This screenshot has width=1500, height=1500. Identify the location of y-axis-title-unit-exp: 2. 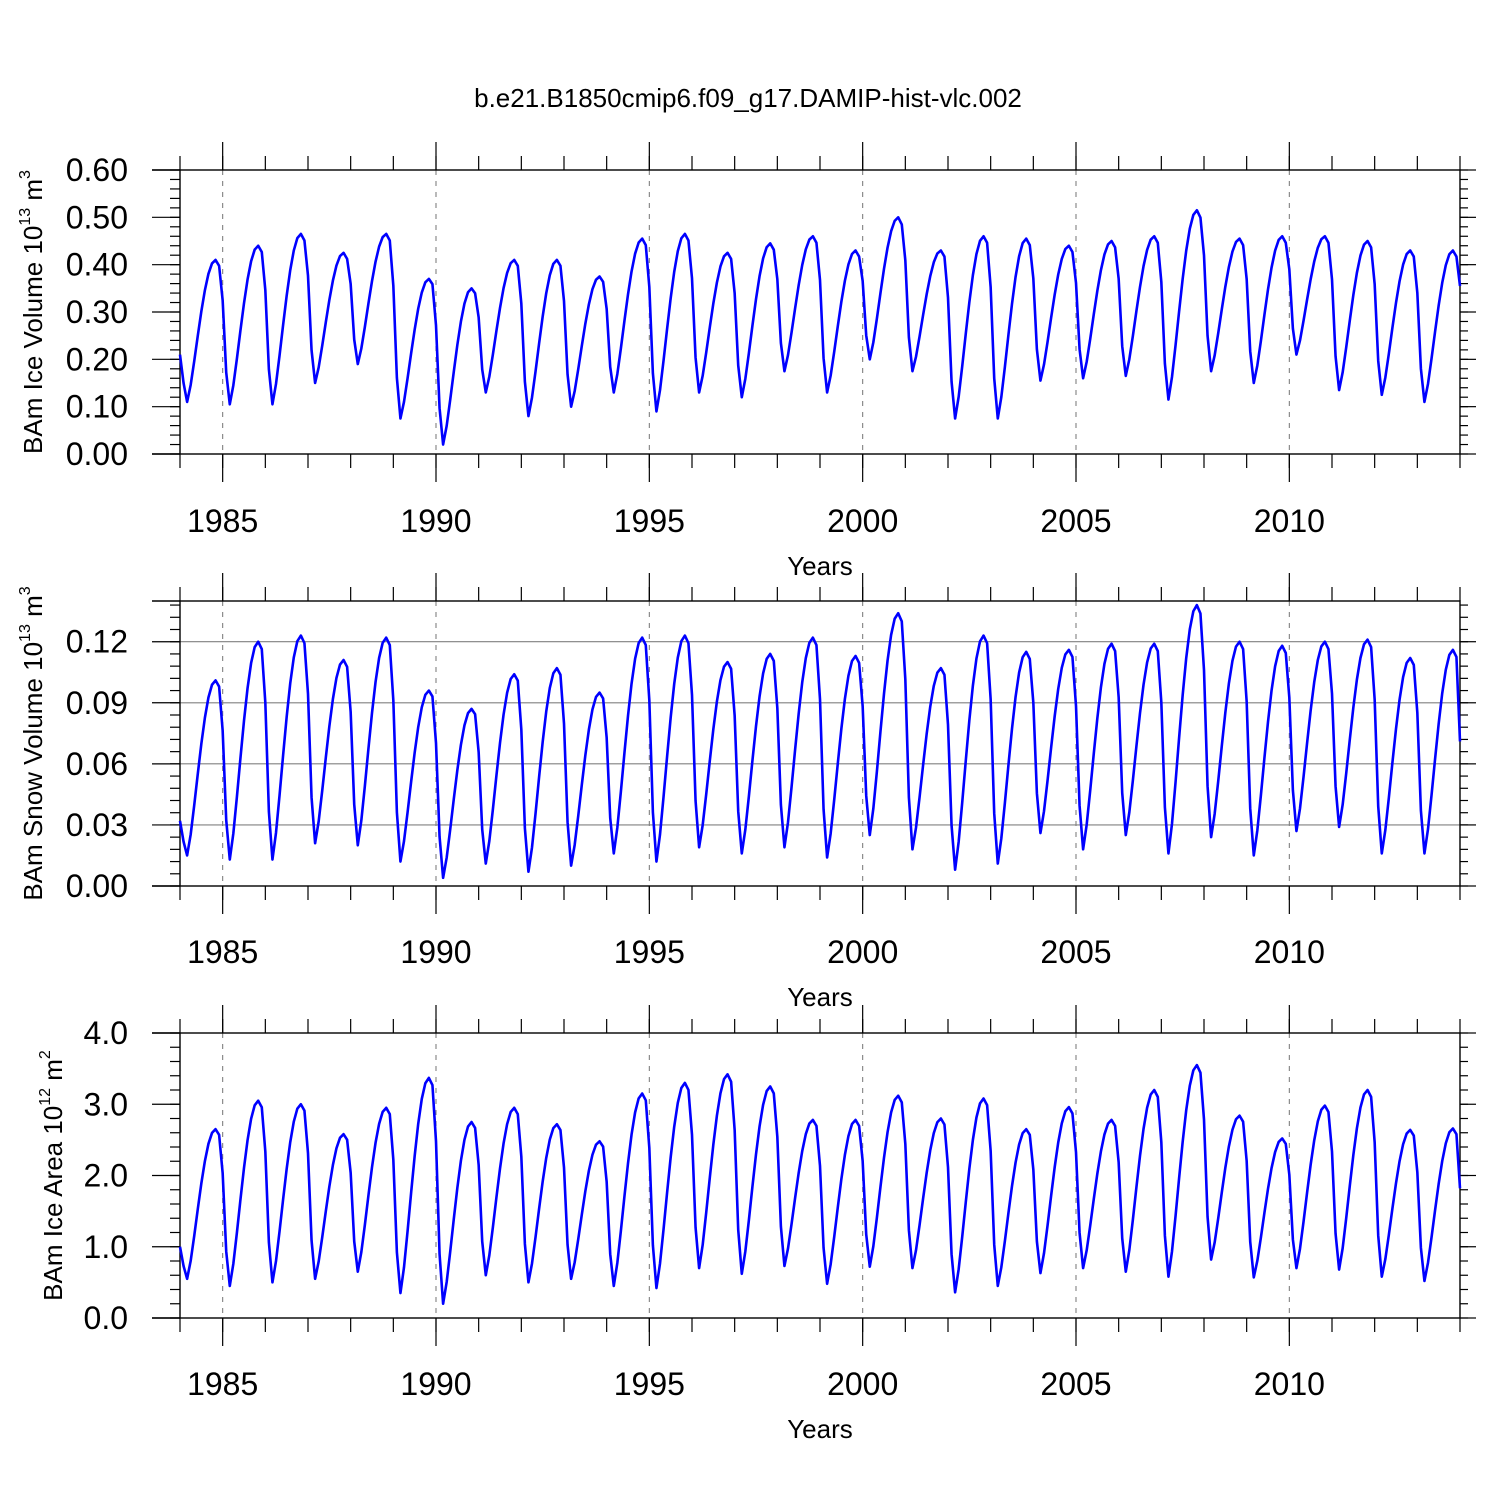
(45, 1054).